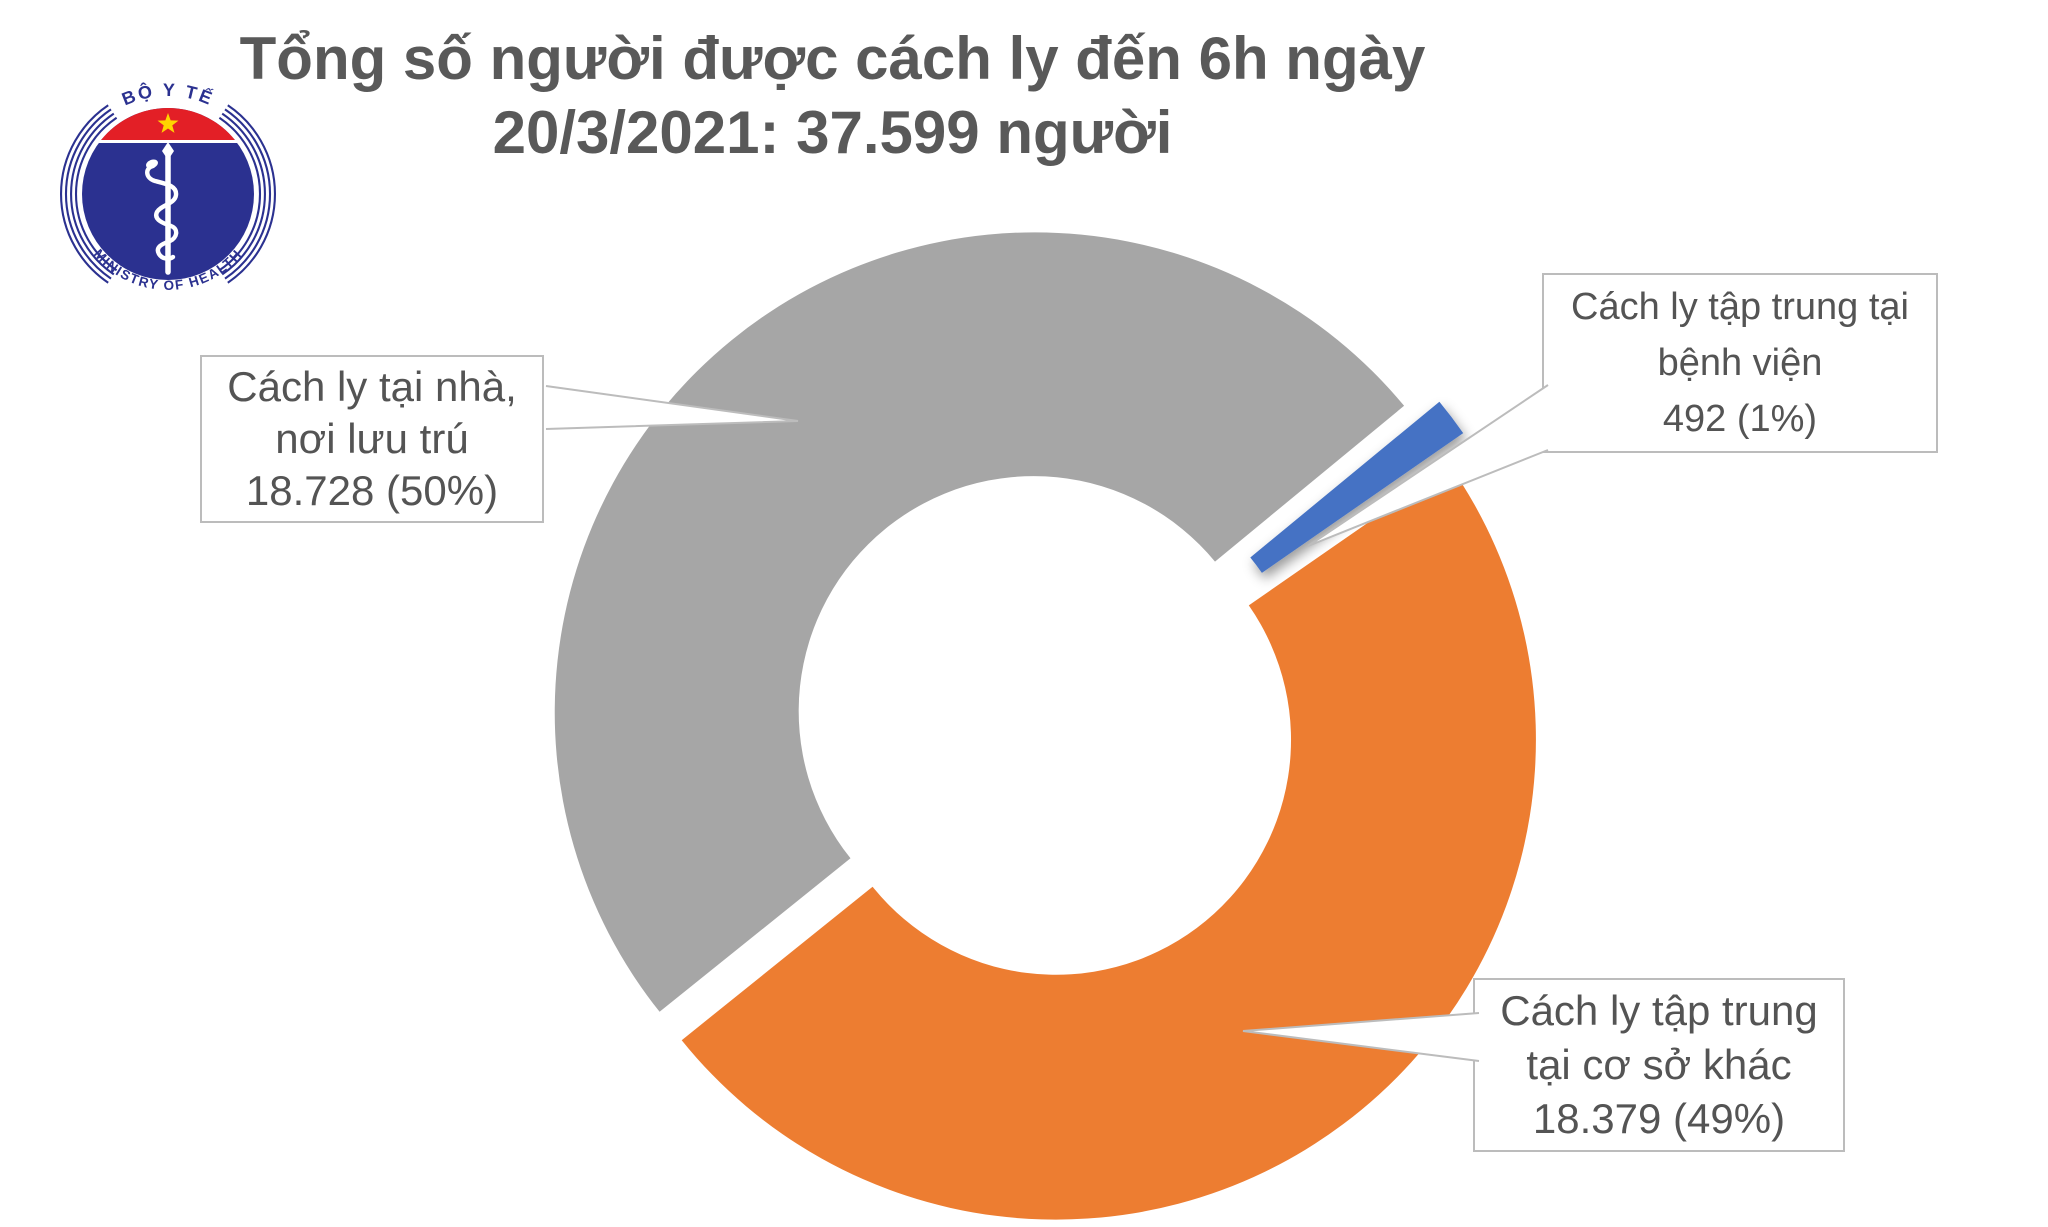  Describe the element at coordinates (832, 58) in the screenshot. I see `chart-title-line-1: Tổng số người được cách ly đến 6h ngày` at that location.